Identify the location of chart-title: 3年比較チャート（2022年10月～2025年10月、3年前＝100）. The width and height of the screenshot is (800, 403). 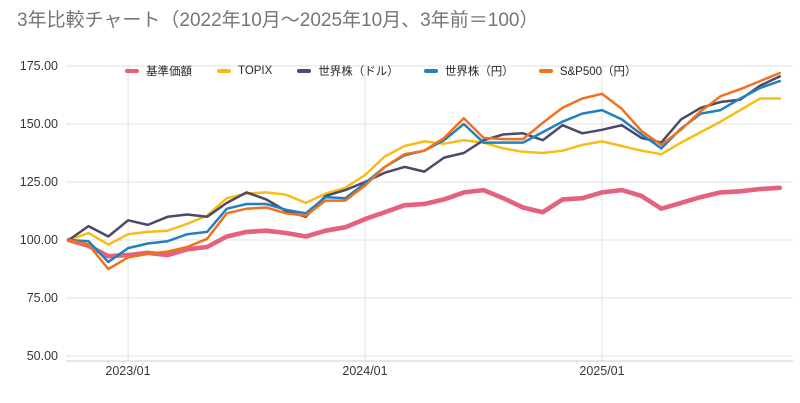
(278, 20).